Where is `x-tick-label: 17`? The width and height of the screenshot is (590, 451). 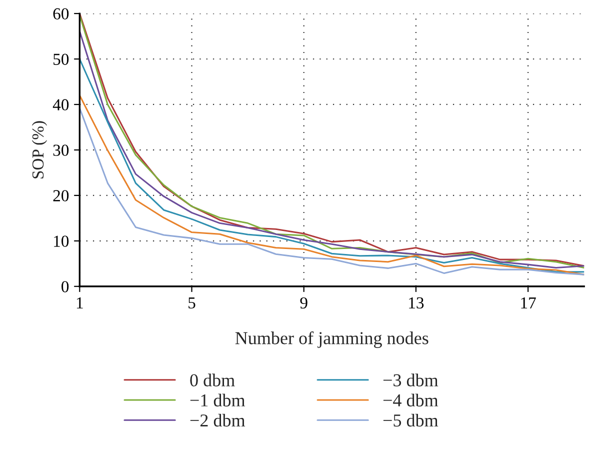
x-tick-label: 17 is located at coordinates (528, 302).